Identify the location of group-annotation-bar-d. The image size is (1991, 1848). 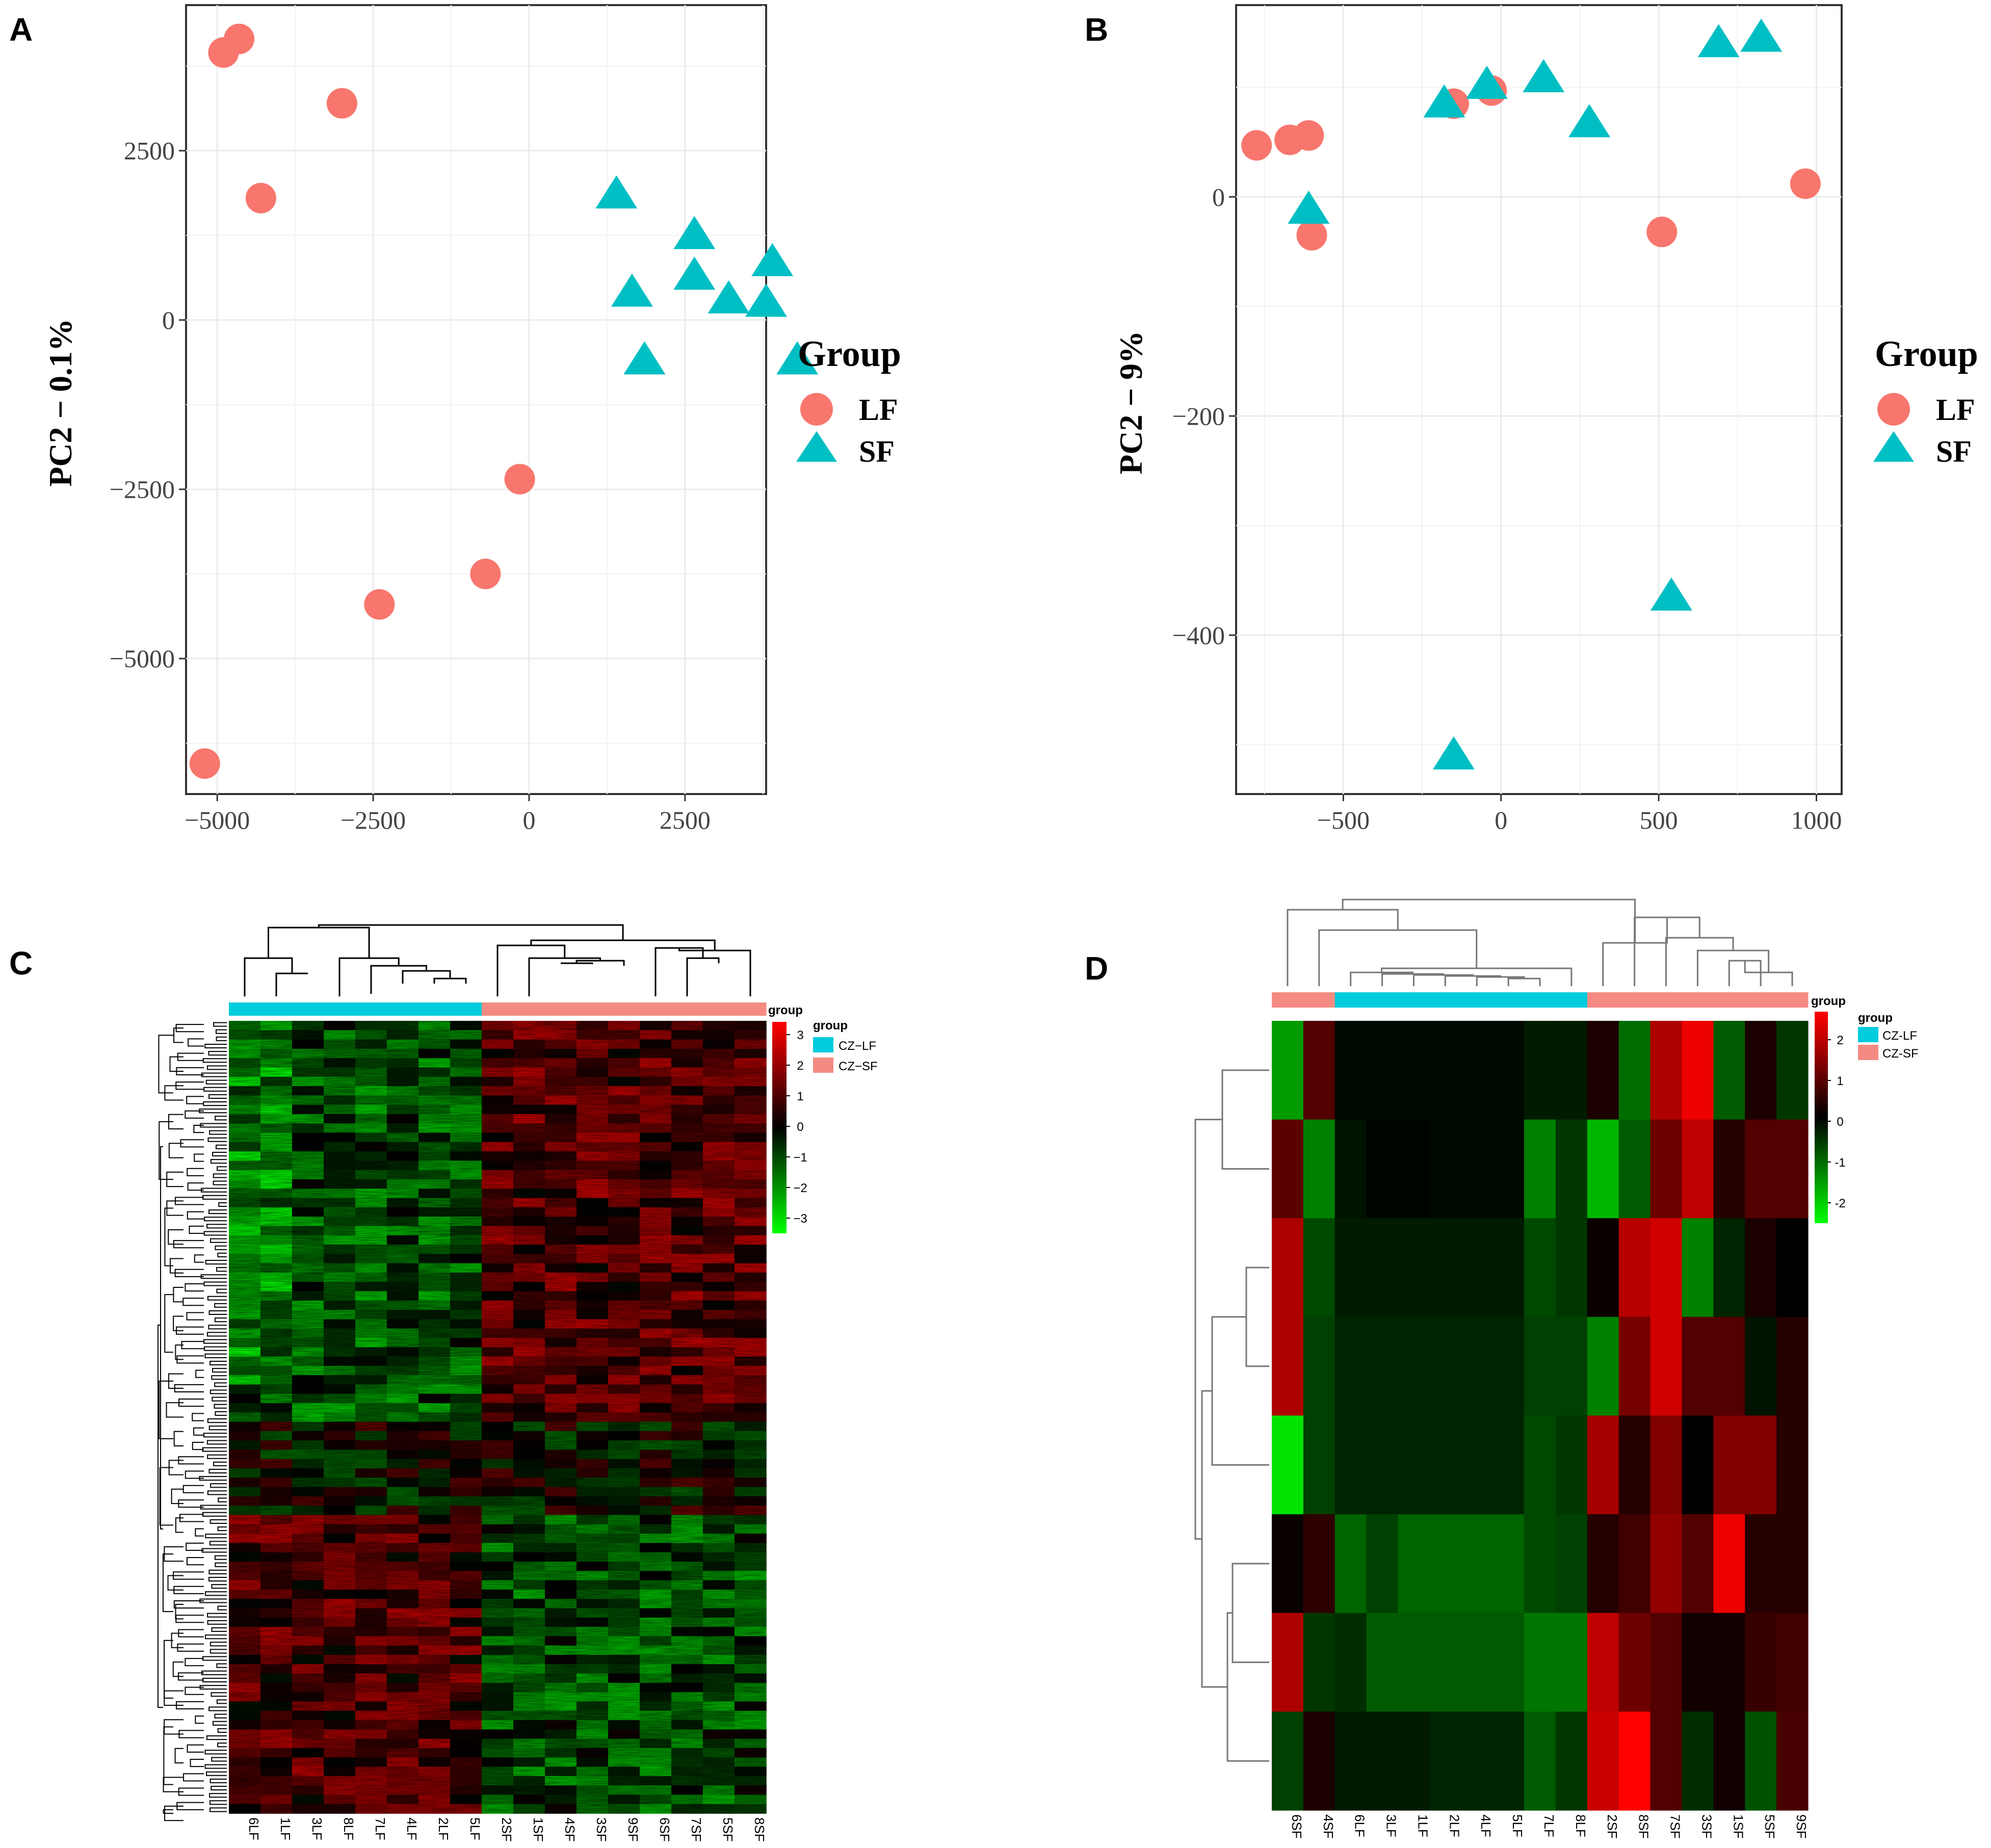
(1540, 1000).